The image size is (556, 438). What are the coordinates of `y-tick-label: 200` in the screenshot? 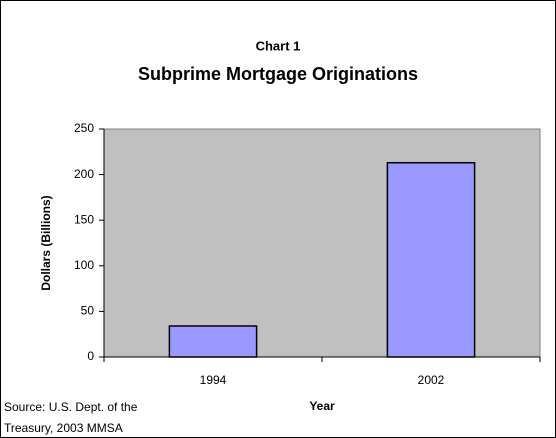 It's located at (84, 174).